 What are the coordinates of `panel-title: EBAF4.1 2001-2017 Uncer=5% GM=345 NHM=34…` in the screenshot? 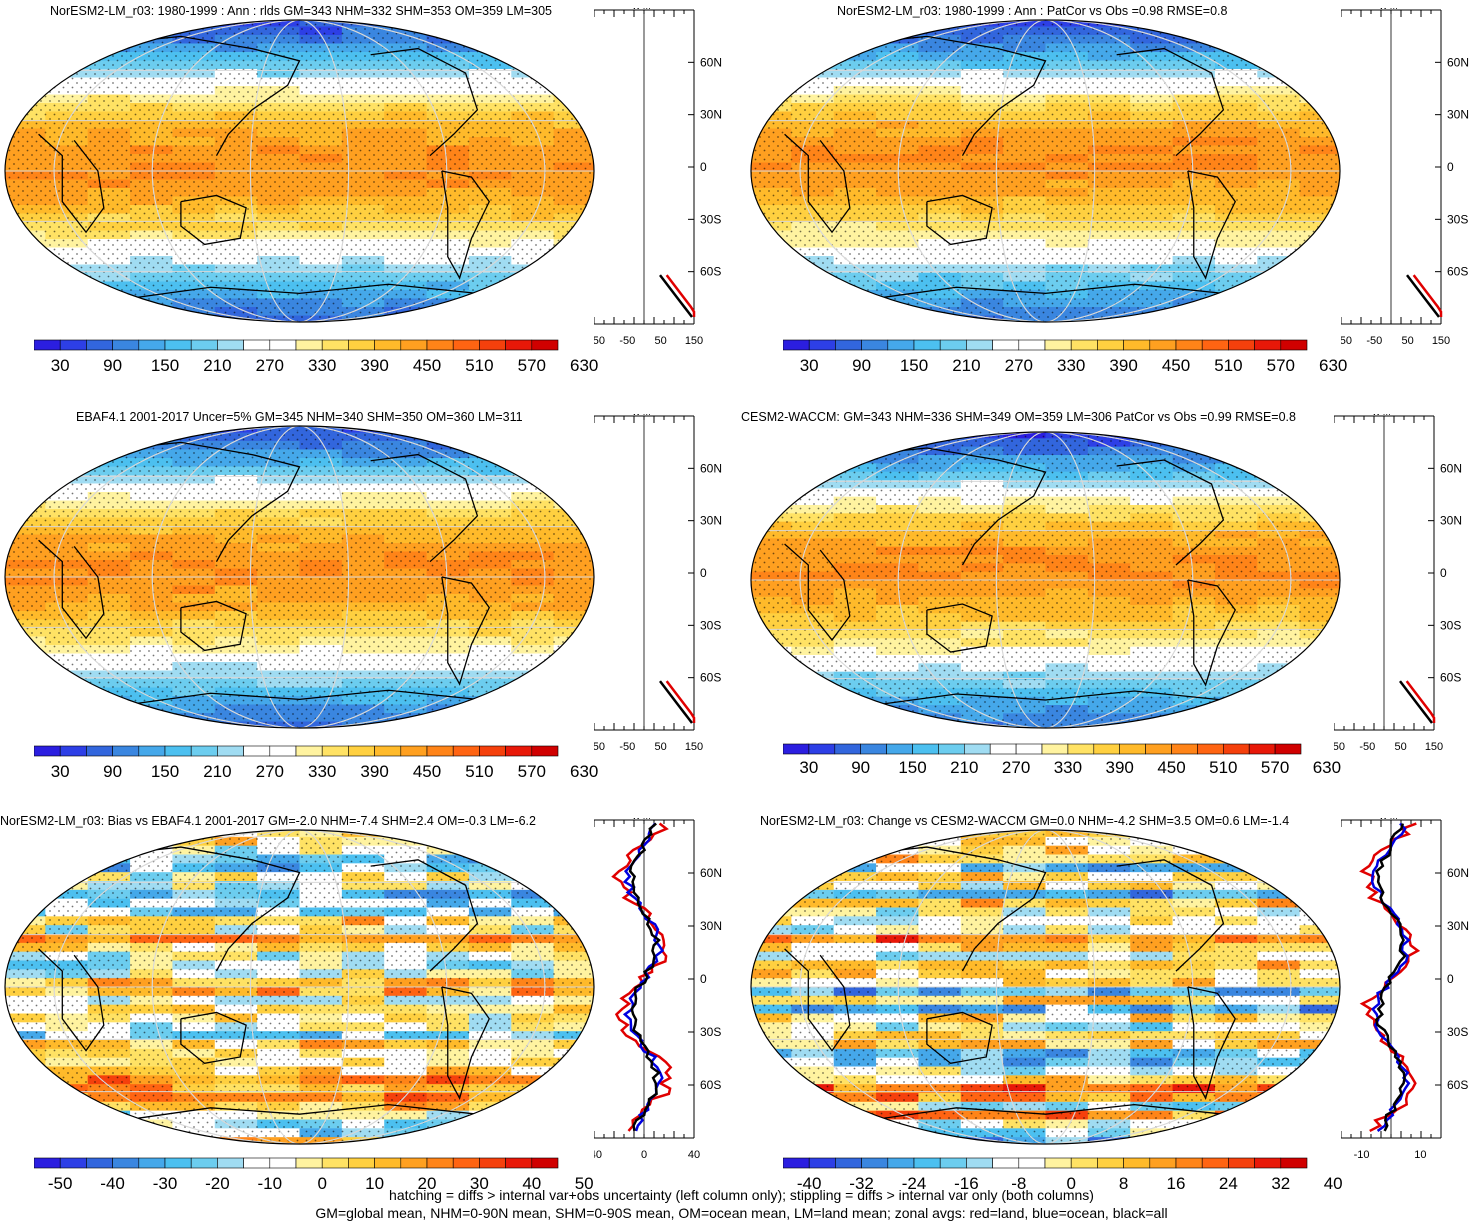 It's located at (299, 417).